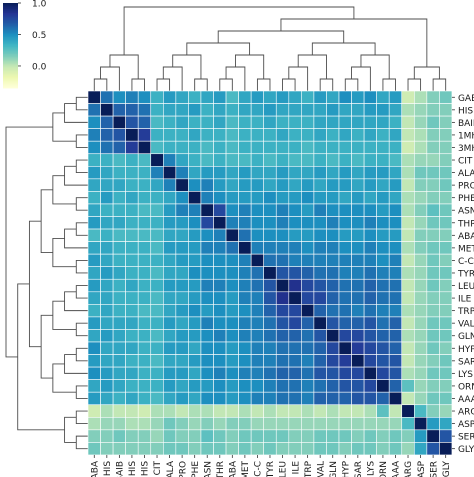 This screenshot has height=477, width=474. I want to click on row-label: SER, so click(466, 438).